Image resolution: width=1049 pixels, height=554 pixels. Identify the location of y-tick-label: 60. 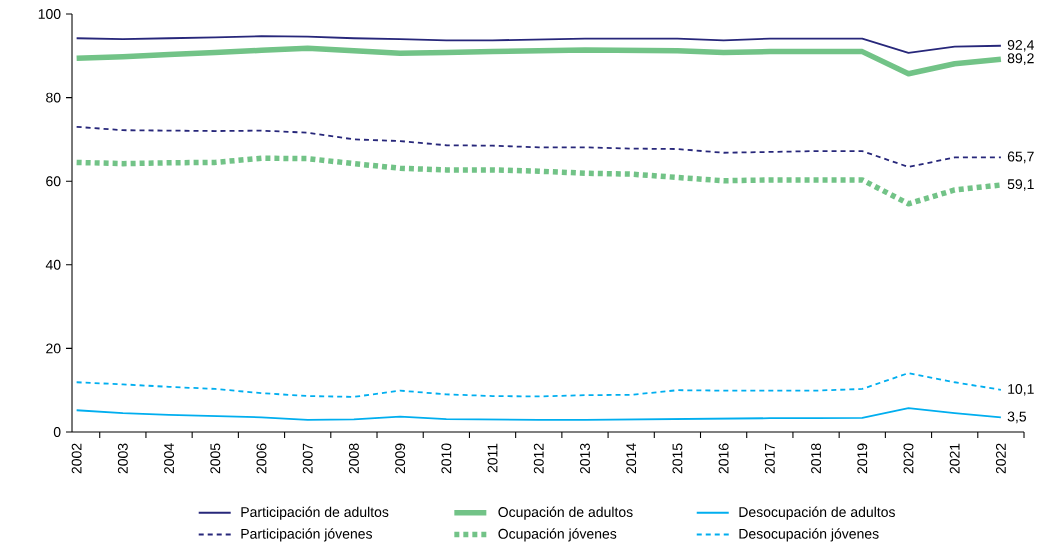
(53, 181).